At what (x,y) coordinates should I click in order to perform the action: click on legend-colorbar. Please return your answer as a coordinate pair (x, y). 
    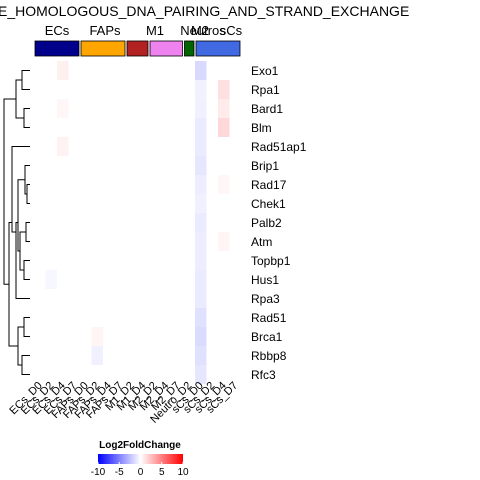
    Looking at the image, I should click on (140, 459).